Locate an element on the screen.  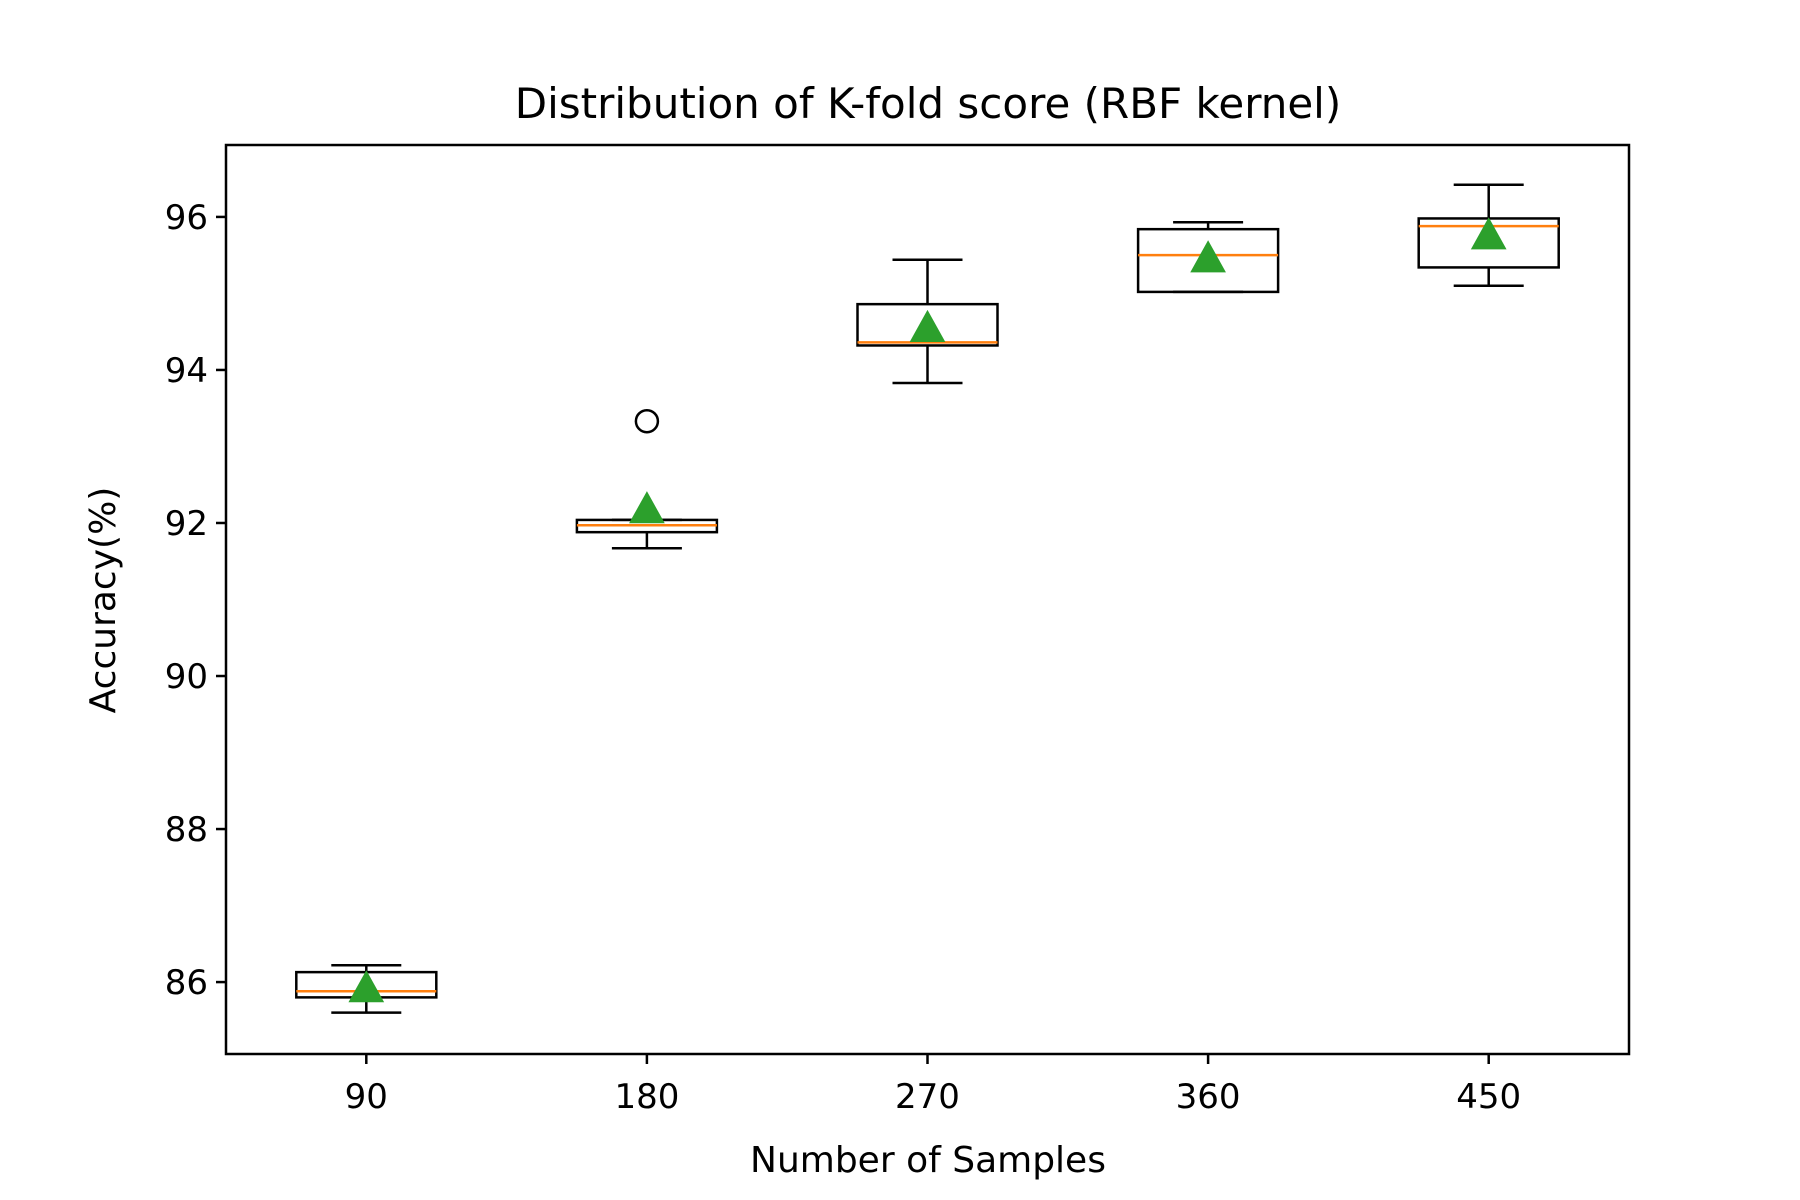
outlier-point is located at coordinates (647, 421).